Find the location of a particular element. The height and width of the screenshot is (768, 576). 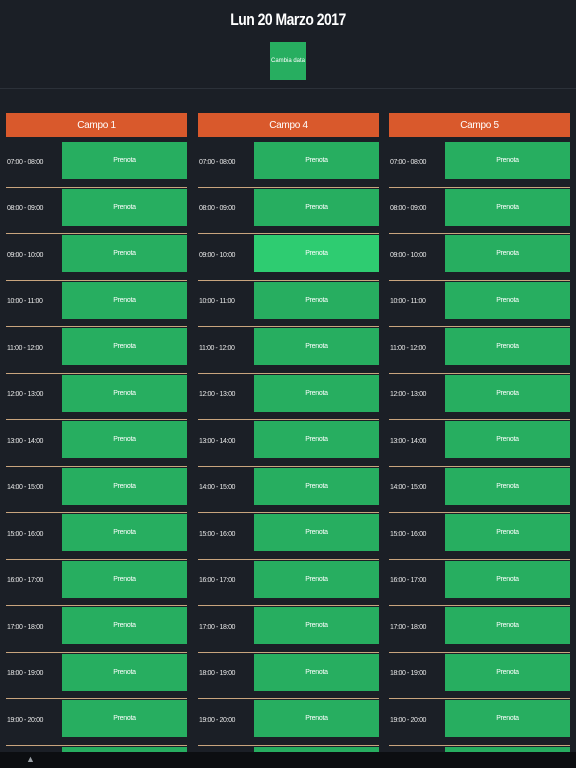

bottom-bar: ▲ is located at coordinates (288, 760).